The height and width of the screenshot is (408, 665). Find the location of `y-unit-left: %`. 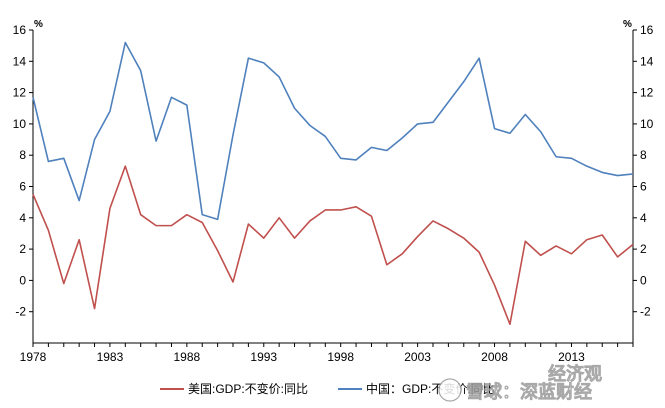

y-unit-left: % is located at coordinates (38, 24).